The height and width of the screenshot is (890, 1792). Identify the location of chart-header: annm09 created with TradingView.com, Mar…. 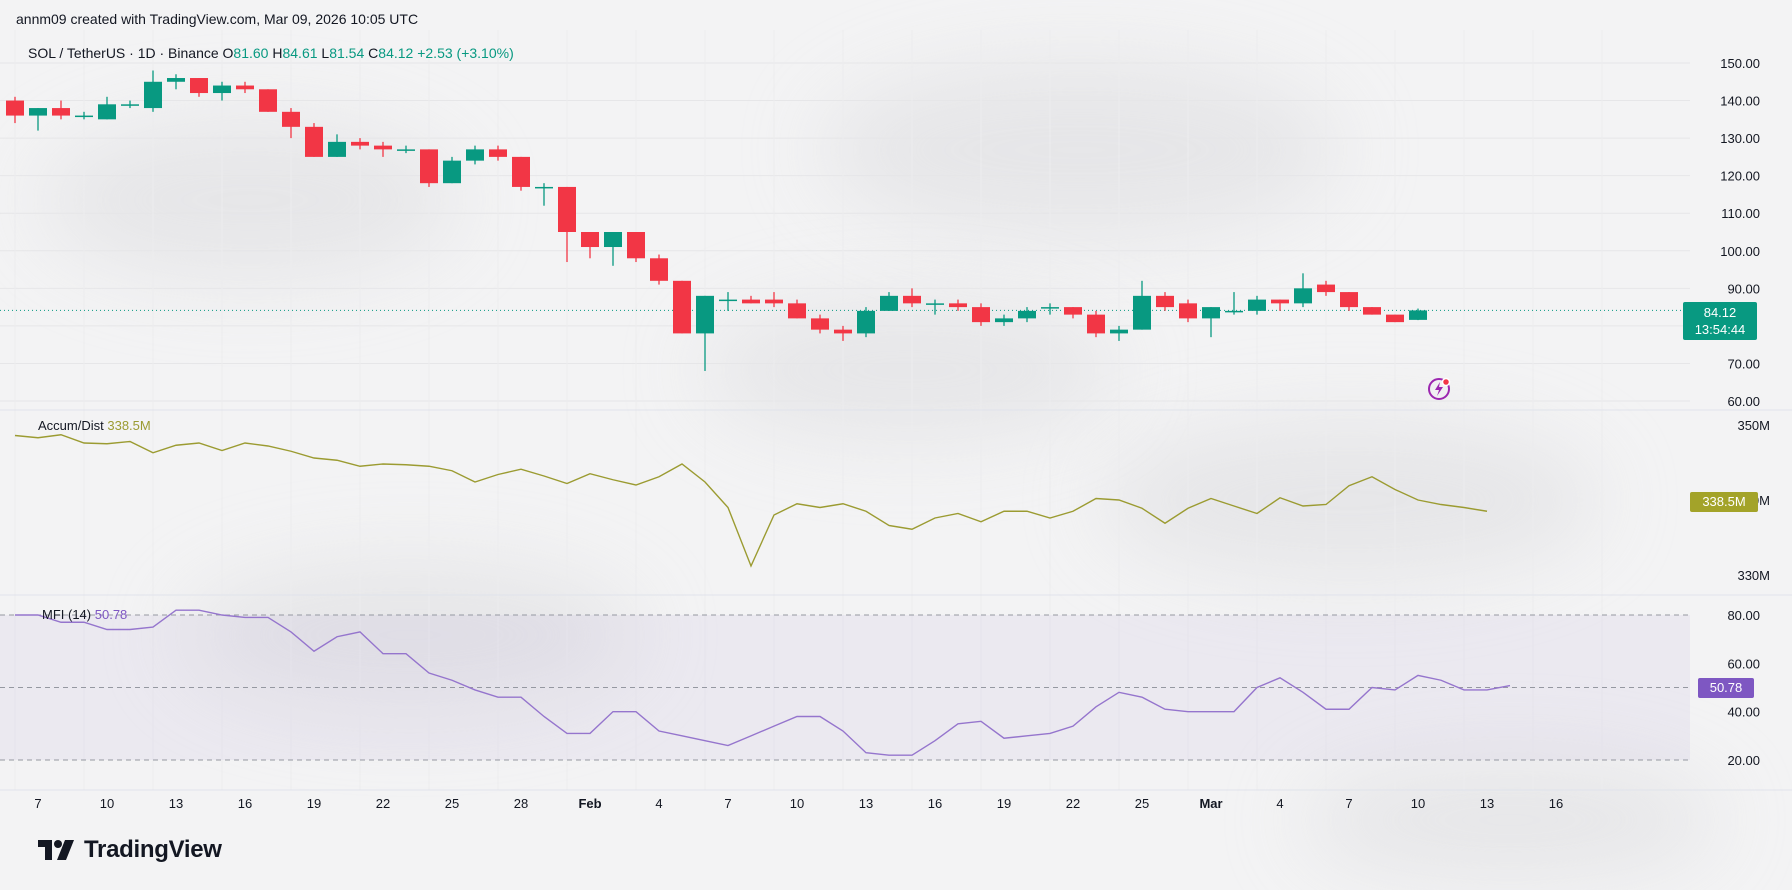
(217, 19).